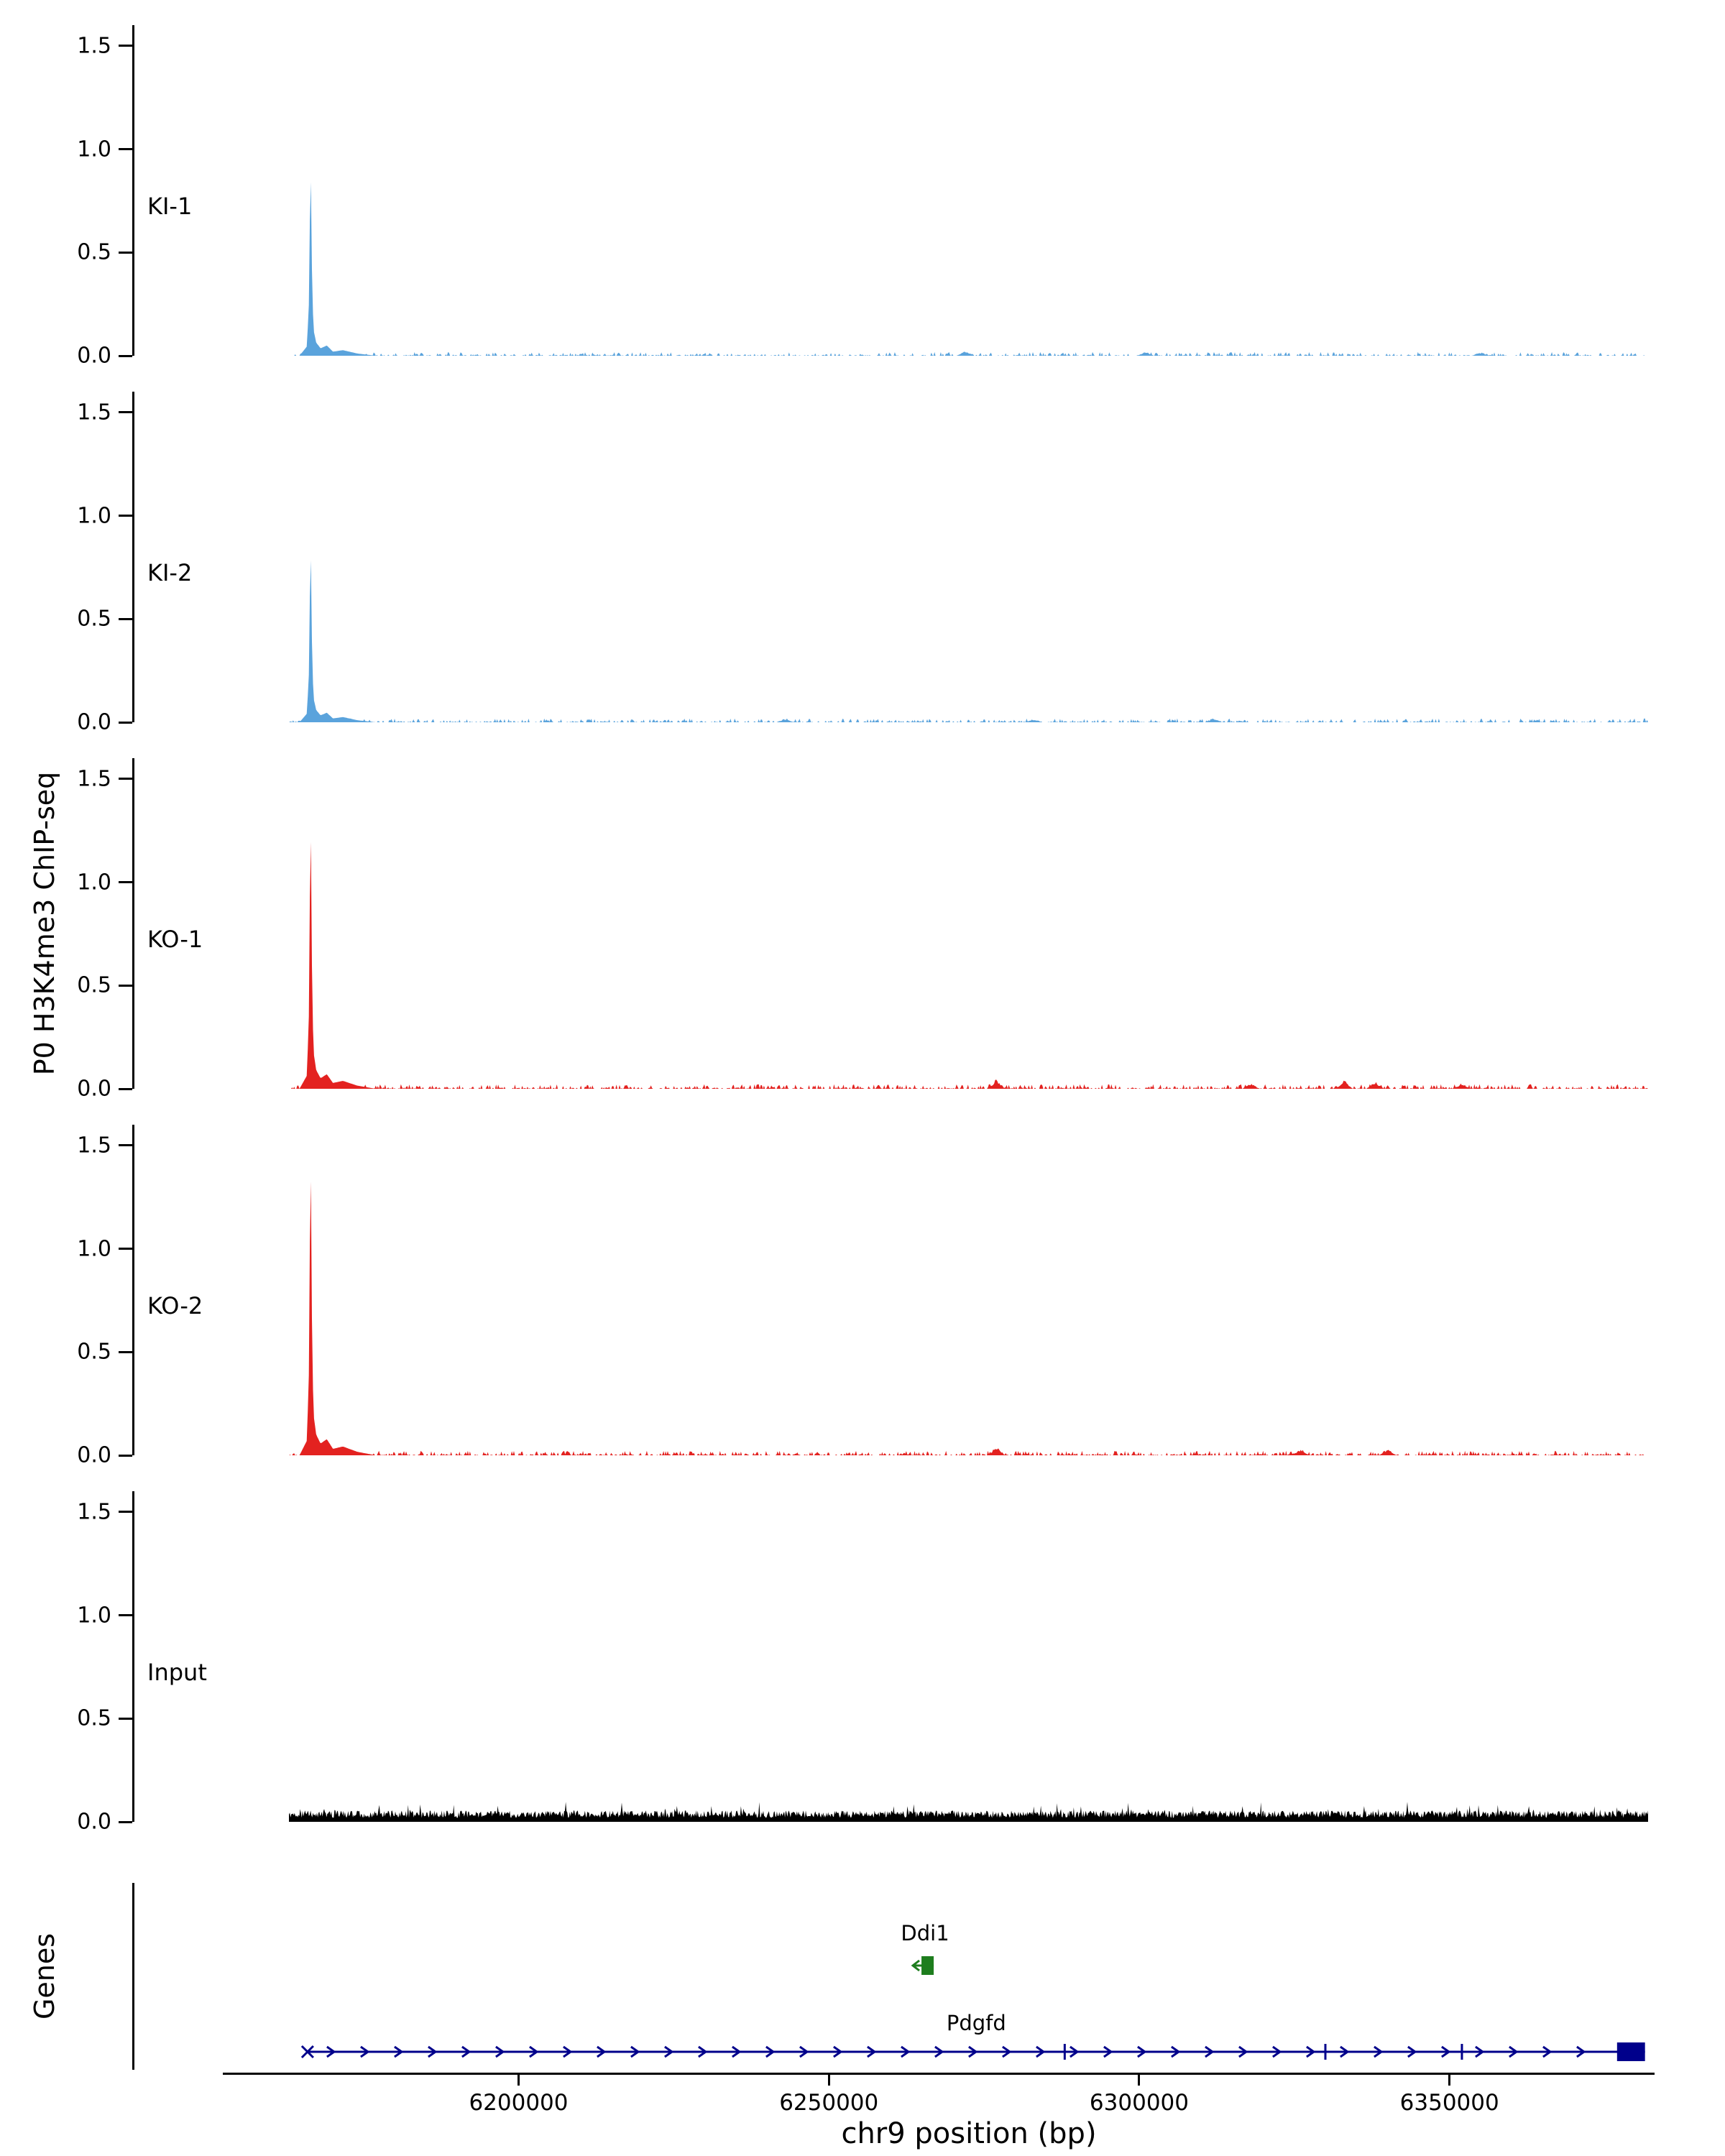 This screenshot has height=2156, width=1725. I want to click on track-label-ko-2: KO-2, so click(175, 1306).